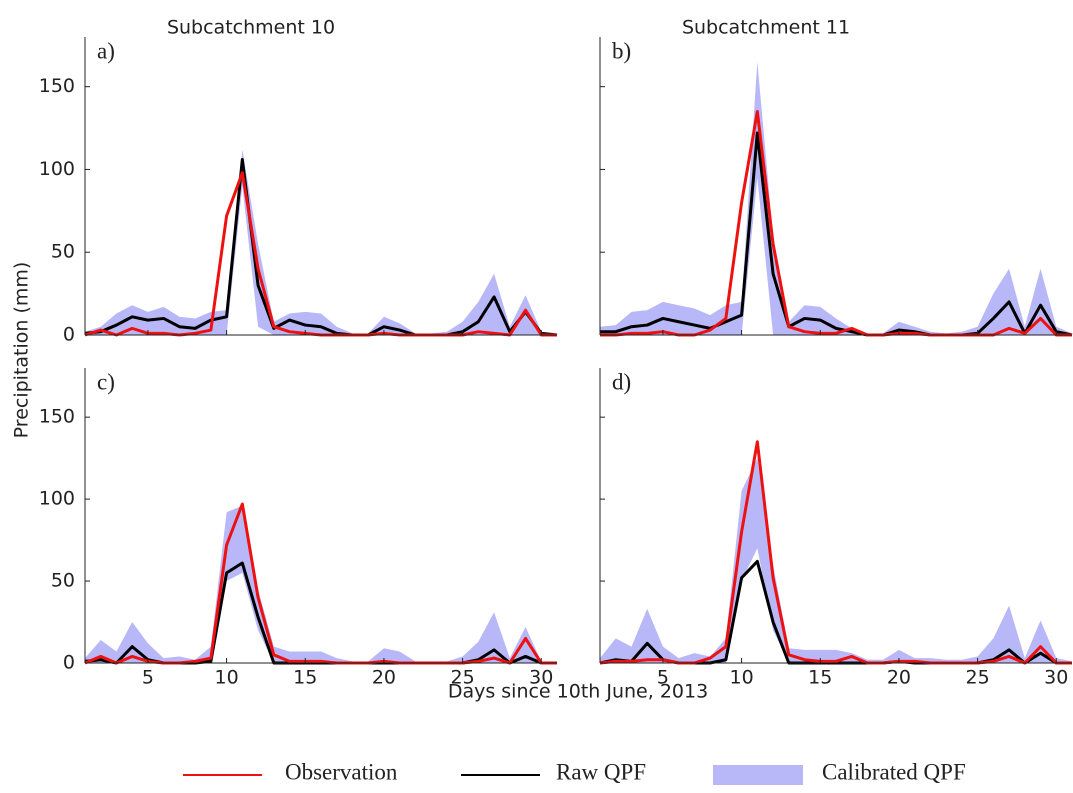 The height and width of the screenshot is (793, 1073). Describe the element at coordinates (766, 28) in the screenshot. I see `panel-title: Subcatchment 11` at that location.